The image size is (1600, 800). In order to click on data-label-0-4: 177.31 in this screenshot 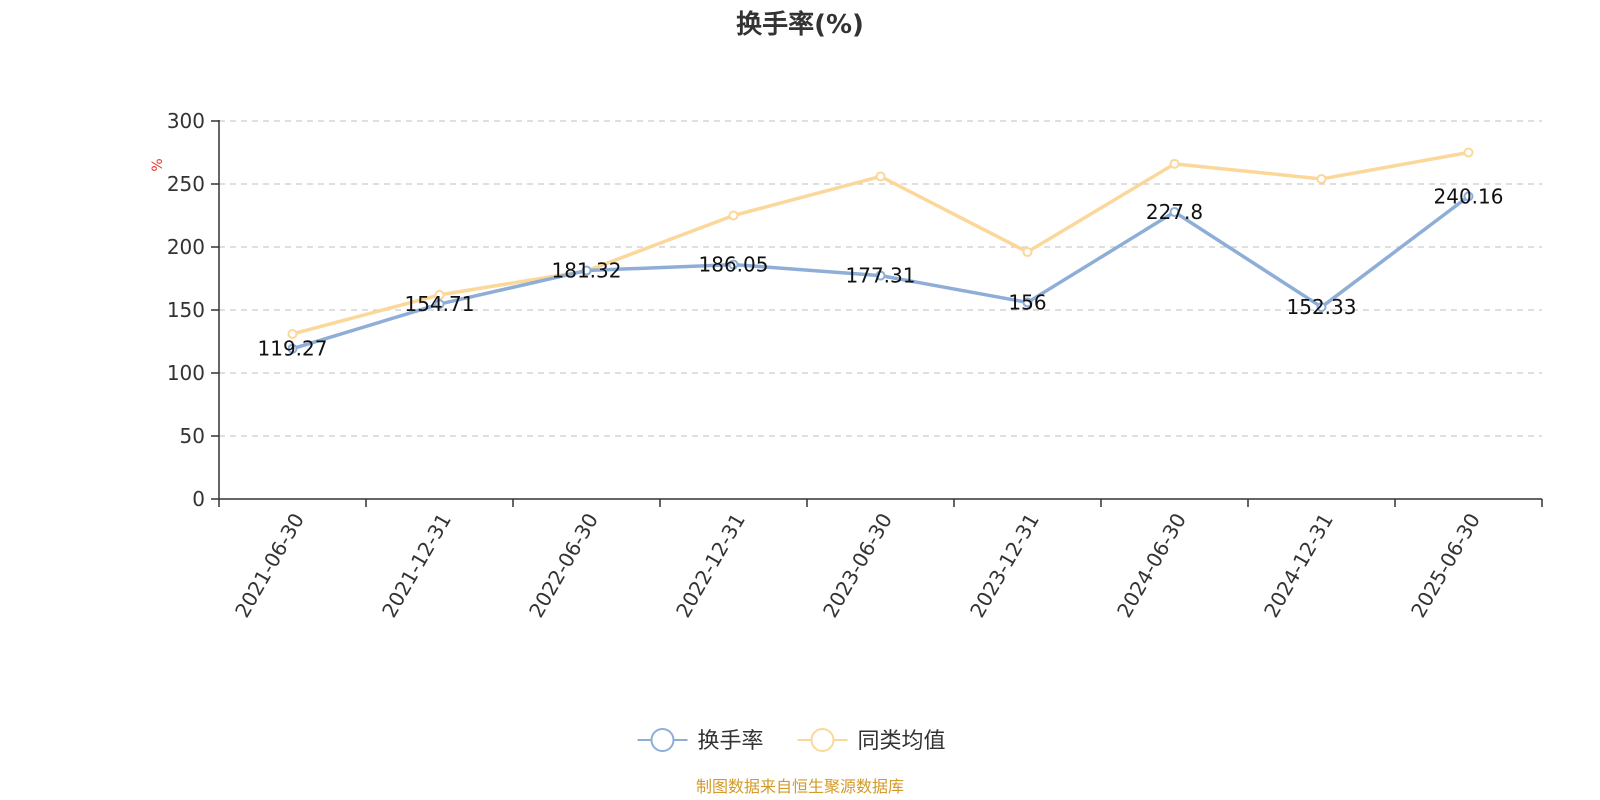, I will do `click(881, 276)`.